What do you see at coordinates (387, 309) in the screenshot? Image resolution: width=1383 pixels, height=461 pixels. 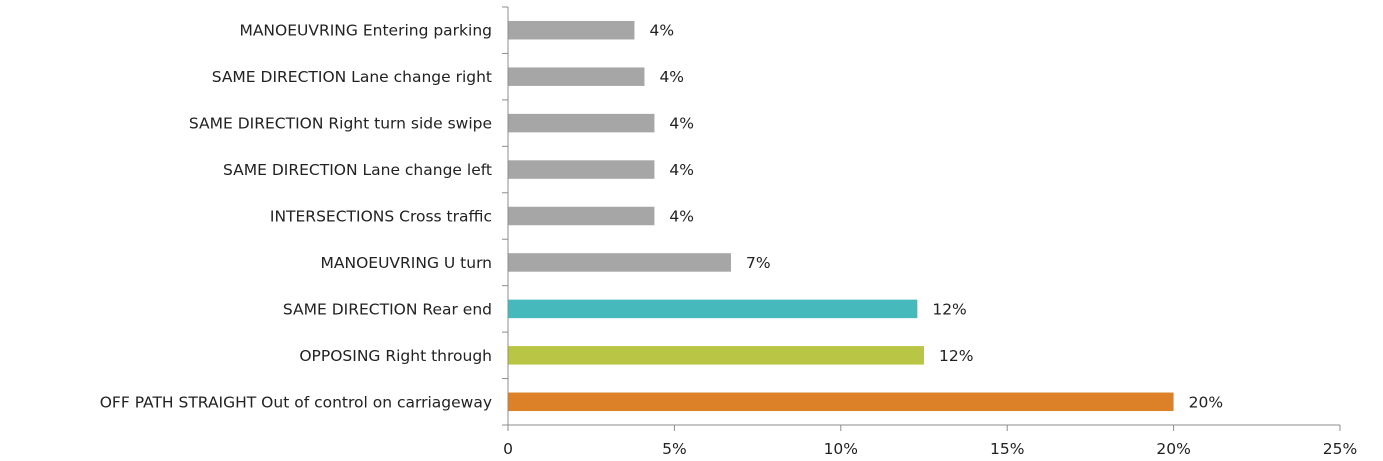 I see `category-label: SAME DIRECTION Rear end` at bounding box center [387, 309].